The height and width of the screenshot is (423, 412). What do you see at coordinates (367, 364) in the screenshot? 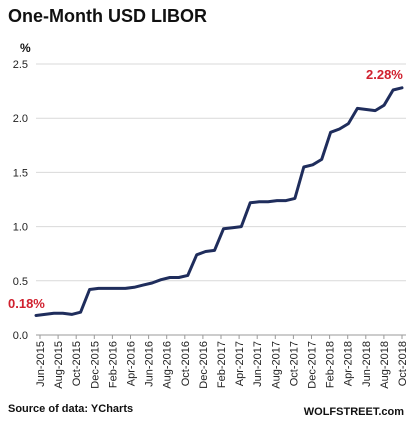
I see `x-tick-label: Jun-2018` at bounding box center [367, 364].